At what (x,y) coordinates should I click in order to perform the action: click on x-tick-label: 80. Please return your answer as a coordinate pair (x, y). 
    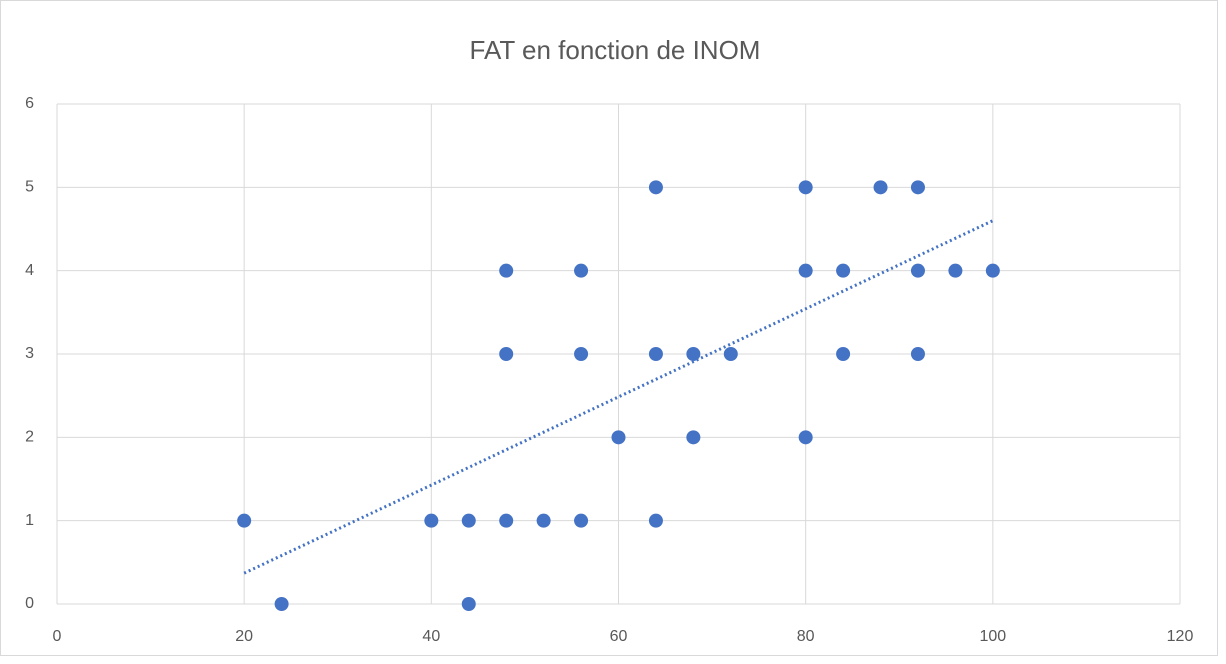
    Looking at the image, I should click on (806, 636).